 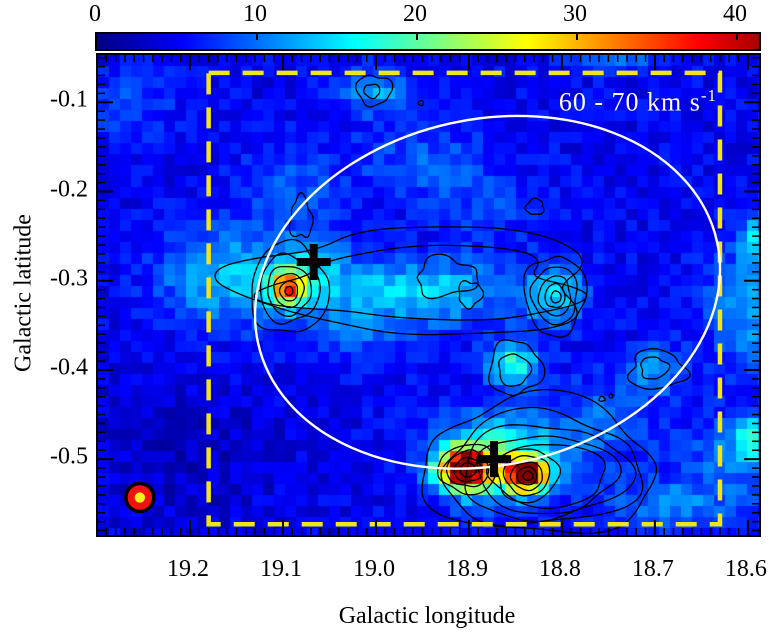 What do you see at coordinates (735, 14) in the screenshot?
I see `colorbar-tick-label: 40` at bounding box center [735, 14].